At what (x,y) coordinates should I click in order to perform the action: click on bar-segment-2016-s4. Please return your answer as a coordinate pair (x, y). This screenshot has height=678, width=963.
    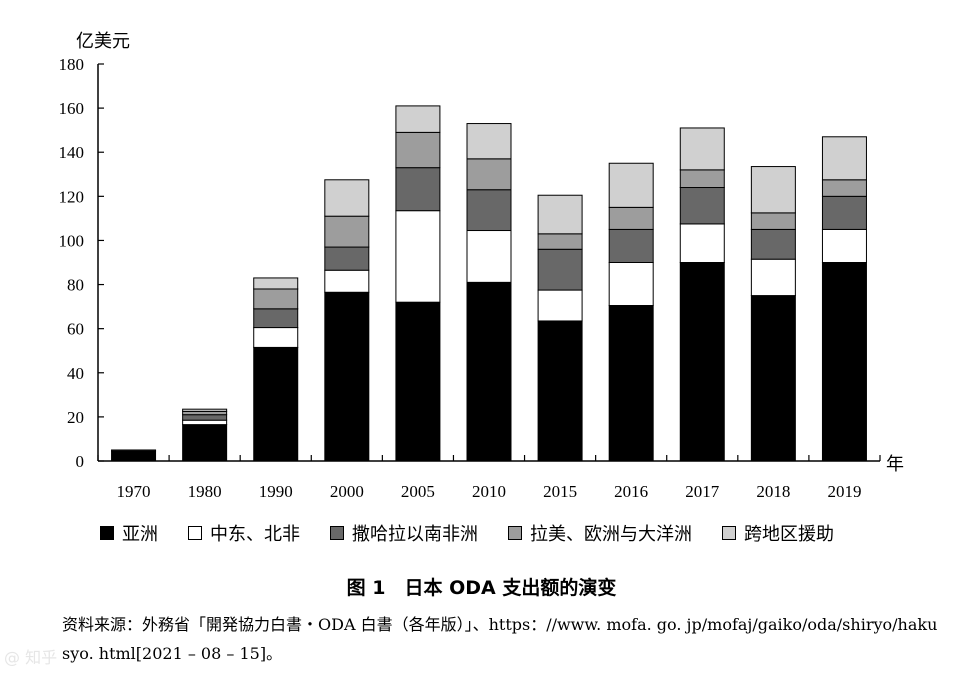
    Looking at the image, I should click on (631, 185).